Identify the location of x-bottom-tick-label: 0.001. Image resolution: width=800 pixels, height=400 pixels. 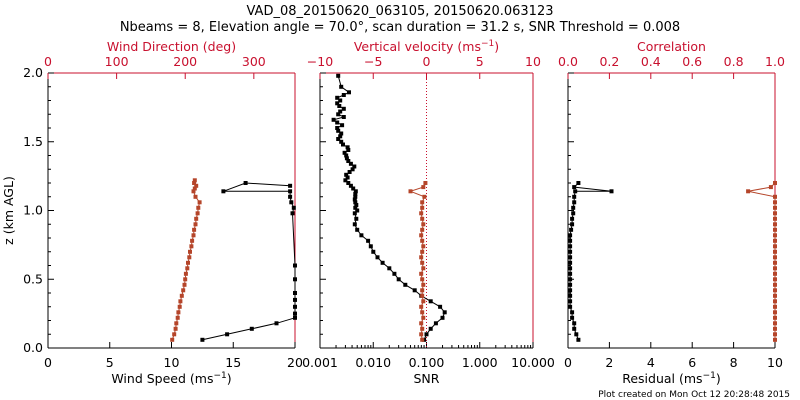
(320, 362).